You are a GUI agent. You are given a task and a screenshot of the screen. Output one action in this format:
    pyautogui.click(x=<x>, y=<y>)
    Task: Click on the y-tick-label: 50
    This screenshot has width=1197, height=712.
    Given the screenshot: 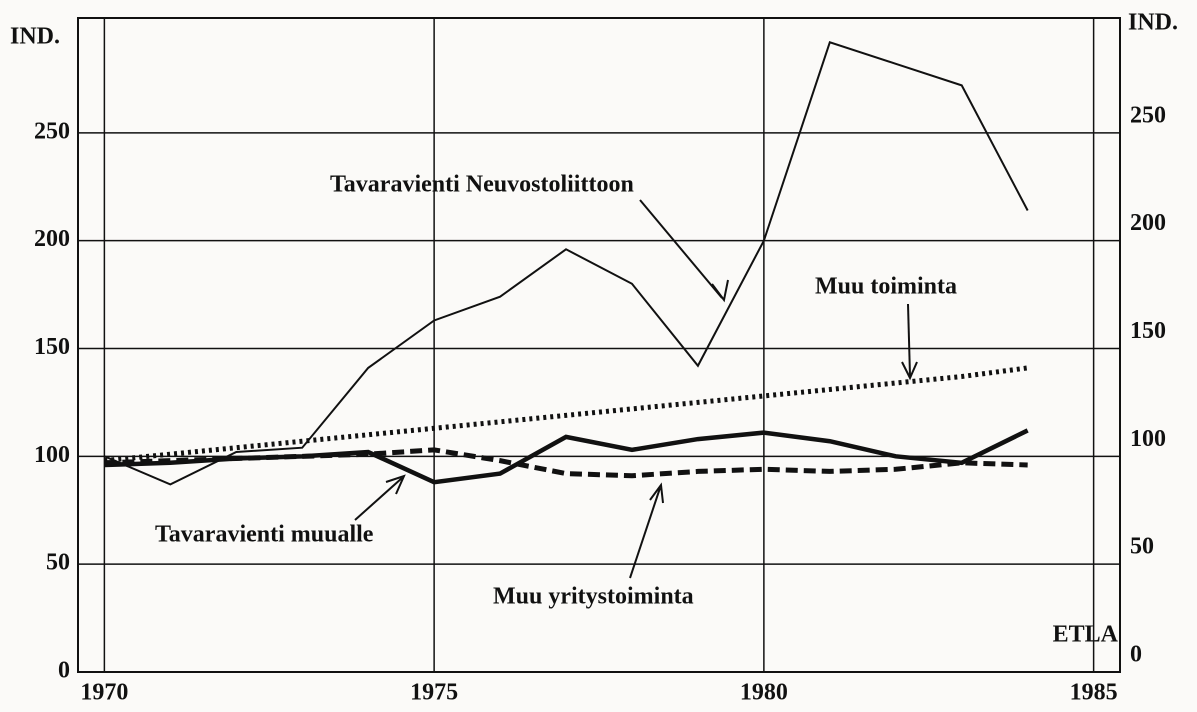 What is the action you would take?
    pyautogui.click(x=58, y=563)
    